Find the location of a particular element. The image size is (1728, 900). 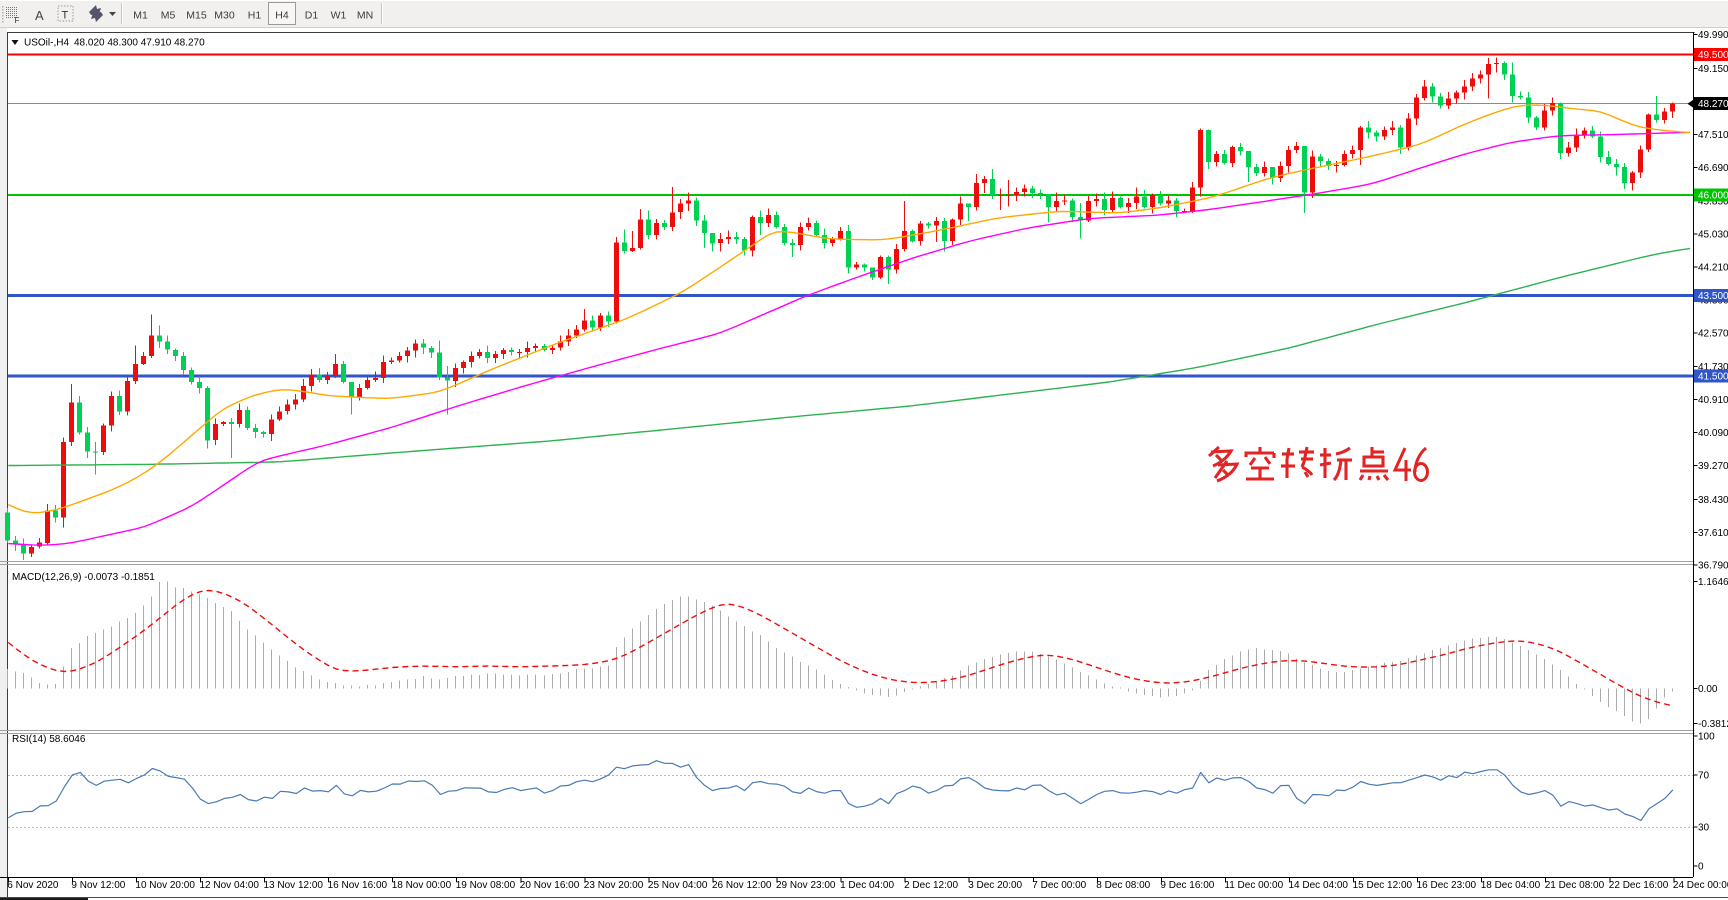

svg-text: 70 is located at coordinates (1704, 776).